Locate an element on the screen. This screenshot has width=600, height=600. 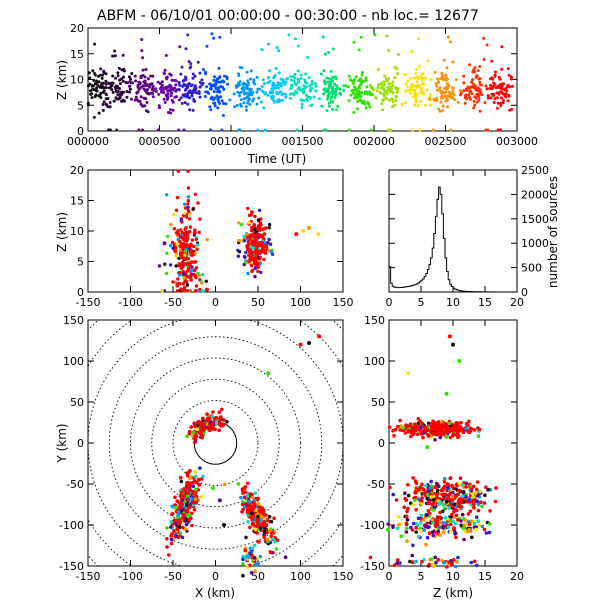
y-tick-label: 50 is located at coordinates (378, 402).